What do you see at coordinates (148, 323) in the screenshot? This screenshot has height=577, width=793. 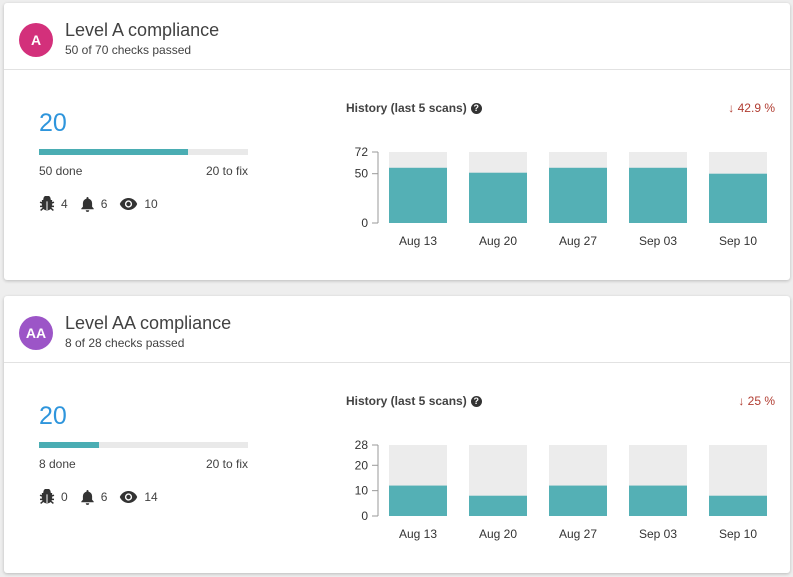 I see `card-title: Level AA compliance` at bounding box center [148, 323].